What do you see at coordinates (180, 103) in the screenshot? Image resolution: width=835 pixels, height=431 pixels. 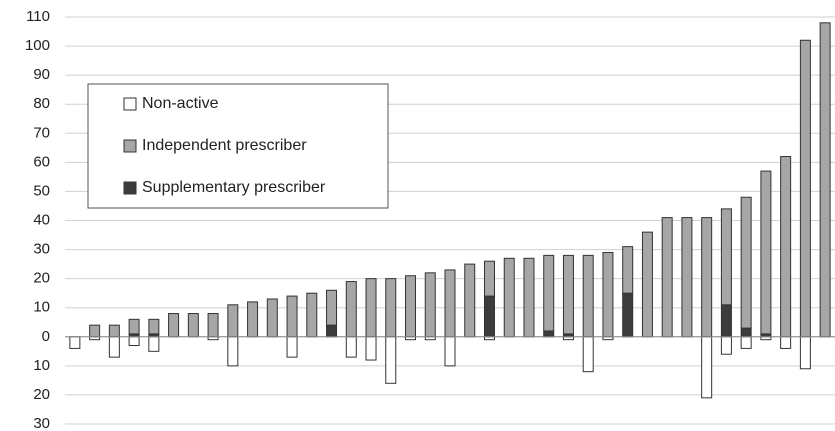 I see `legend-label: Non-active` at bounding box center [180, 103].